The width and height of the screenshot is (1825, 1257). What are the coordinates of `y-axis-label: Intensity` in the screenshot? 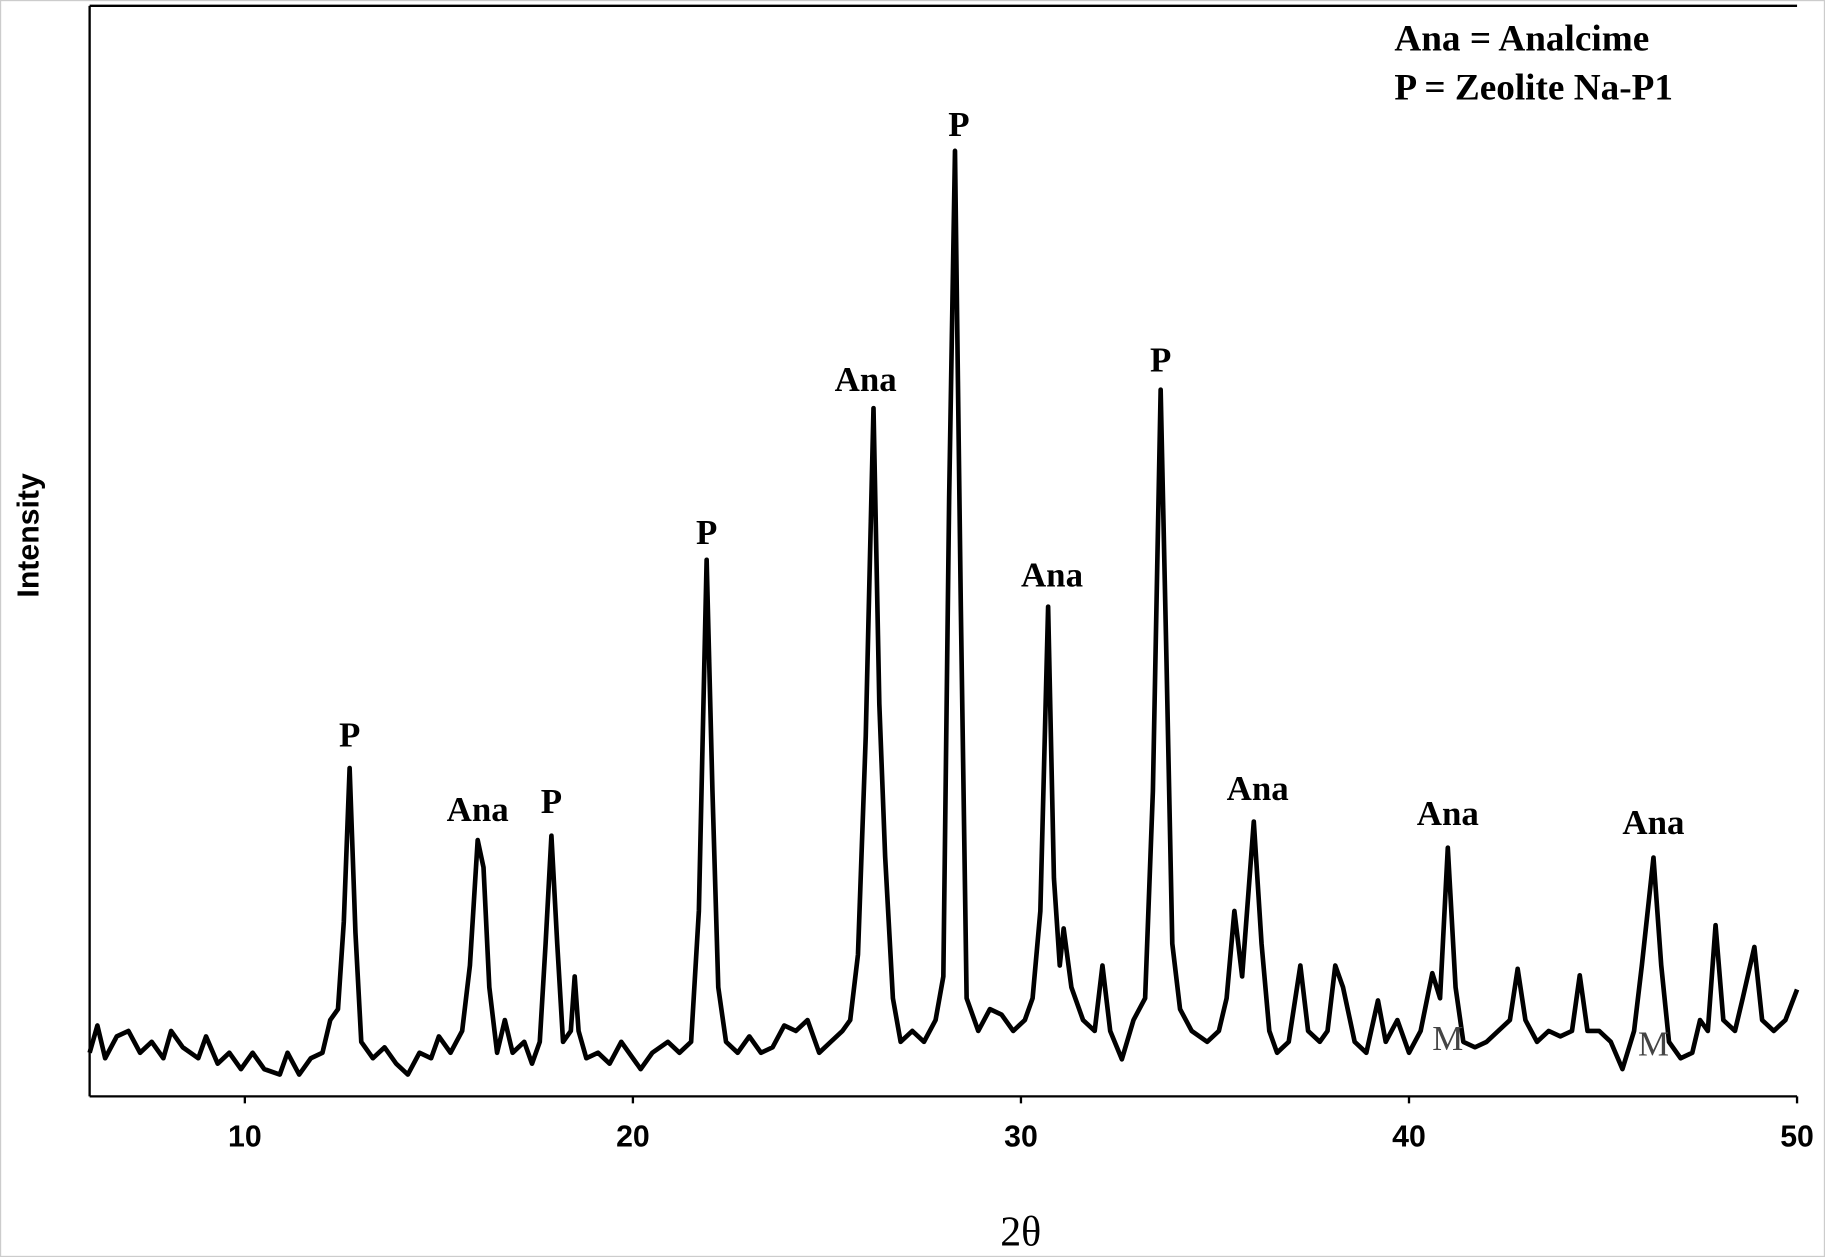 It's located at (28, 535).